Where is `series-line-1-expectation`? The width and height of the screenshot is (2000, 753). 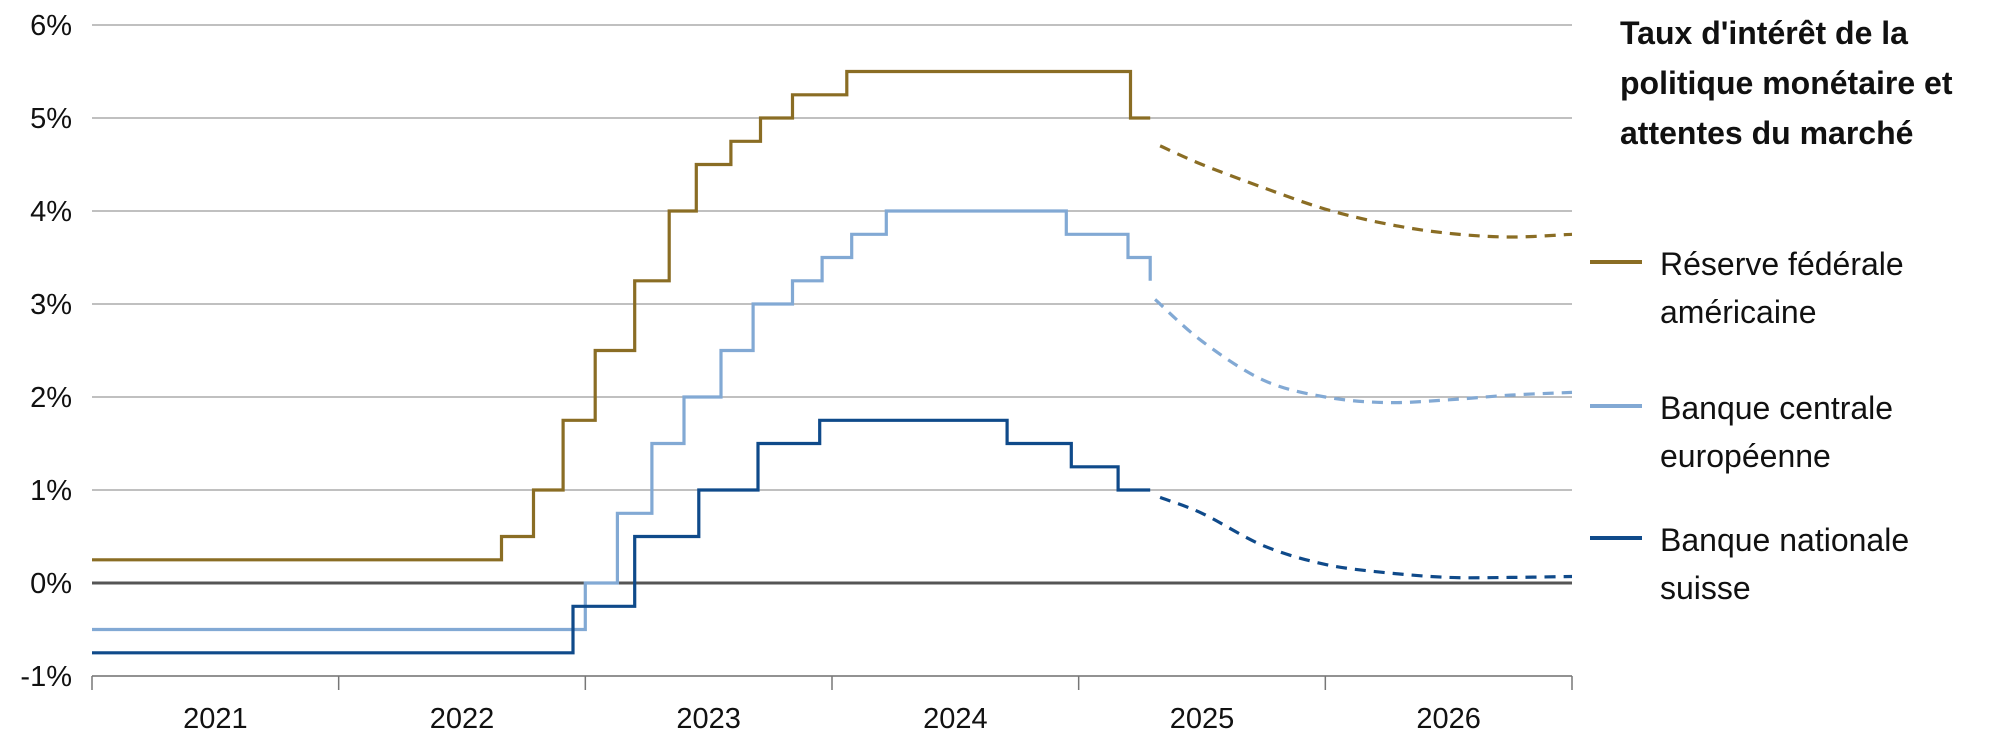 series-line-1-expectation is located at coordinates (1366, 191).